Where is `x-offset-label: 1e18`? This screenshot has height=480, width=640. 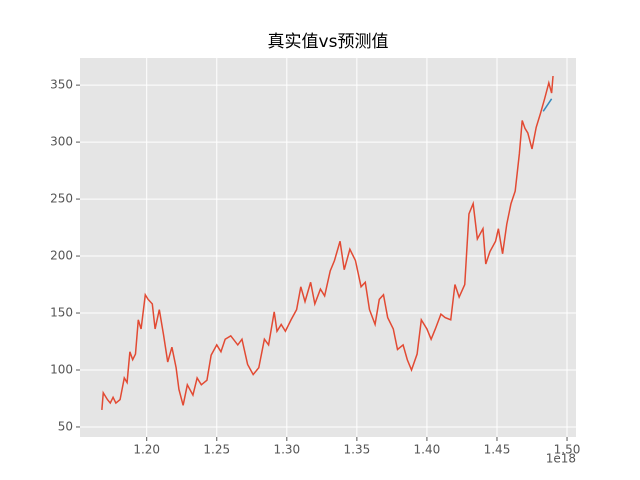
x-offset-label: 1e18 is located at coordinates (561, 459).